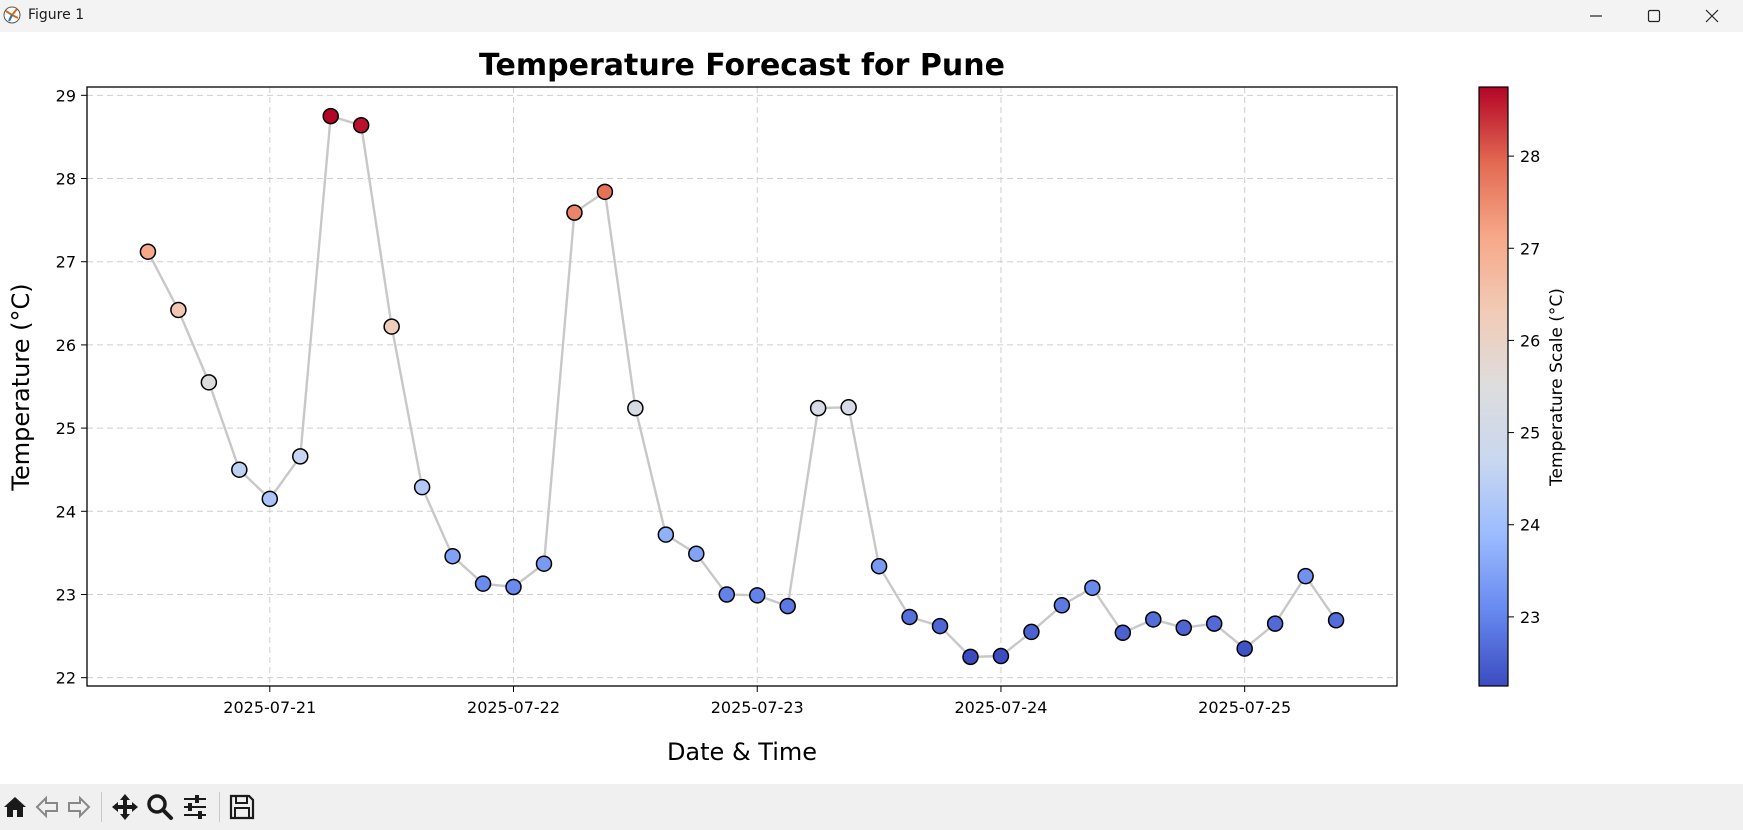  I want to click on maximize-icon, so click(1654, 16).